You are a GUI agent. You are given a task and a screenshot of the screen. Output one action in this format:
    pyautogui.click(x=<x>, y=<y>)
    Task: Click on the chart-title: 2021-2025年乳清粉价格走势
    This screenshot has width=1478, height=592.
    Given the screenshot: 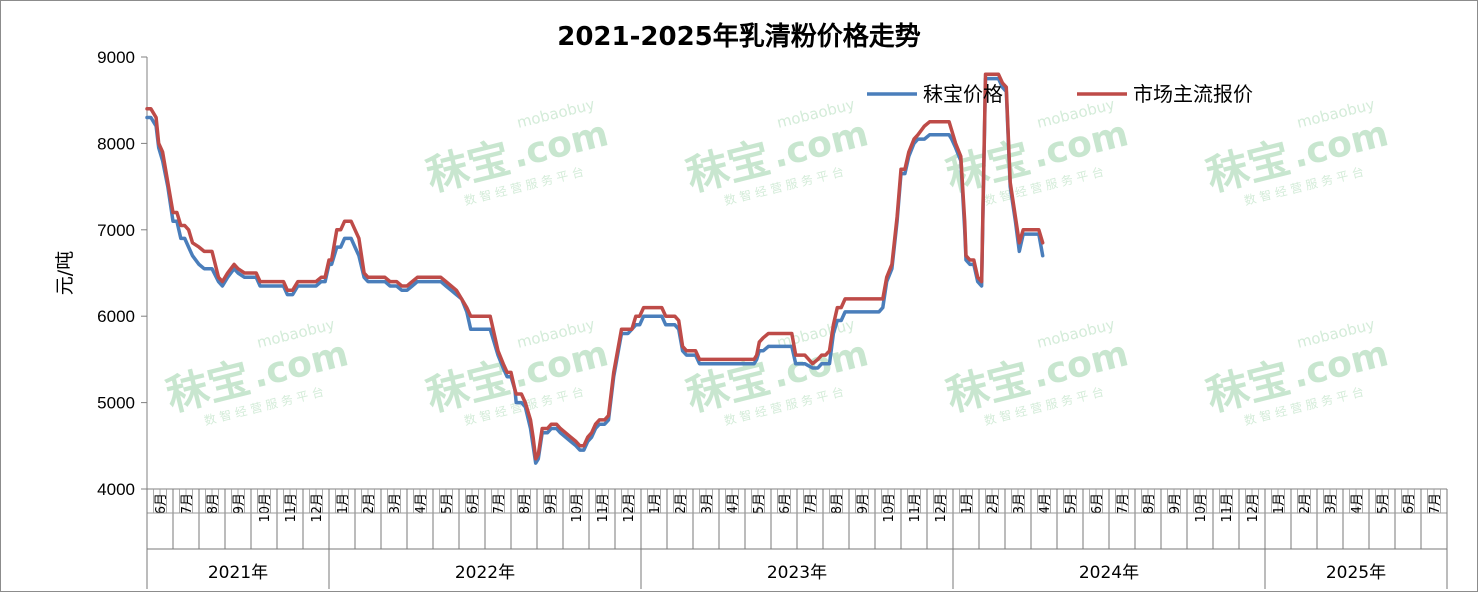 What is the action you would take?
    pyautogui.click(x=739, y=36)
    